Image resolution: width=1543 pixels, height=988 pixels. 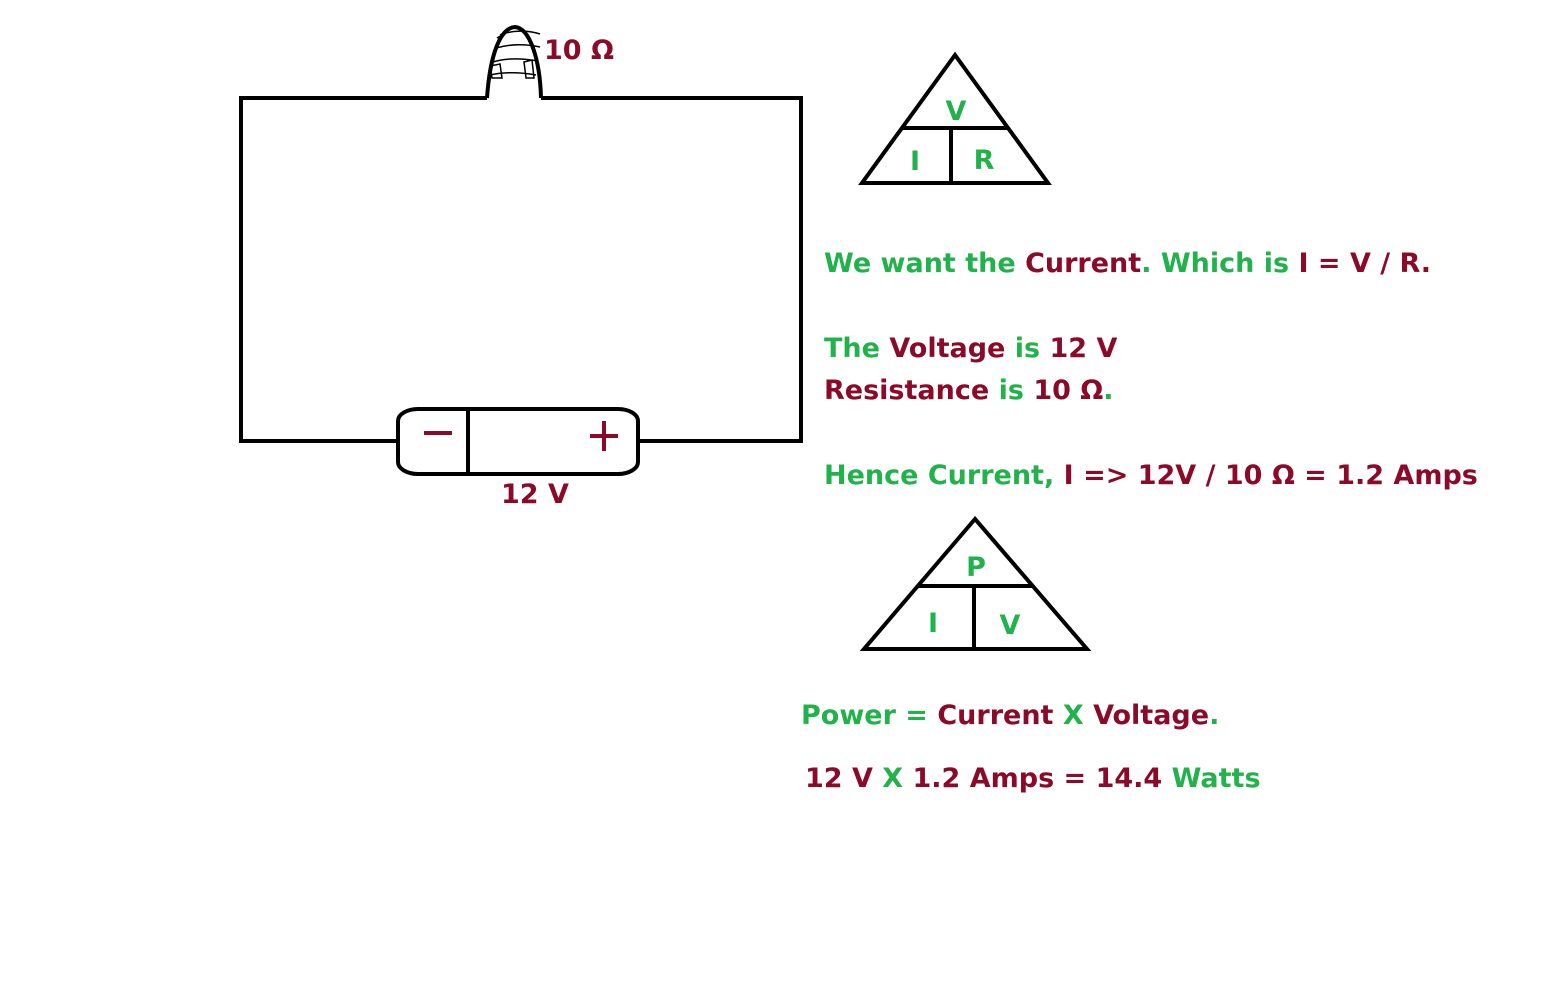 I want to click on triangle-piv-bottom-left: I, so click(x=933, y=623).